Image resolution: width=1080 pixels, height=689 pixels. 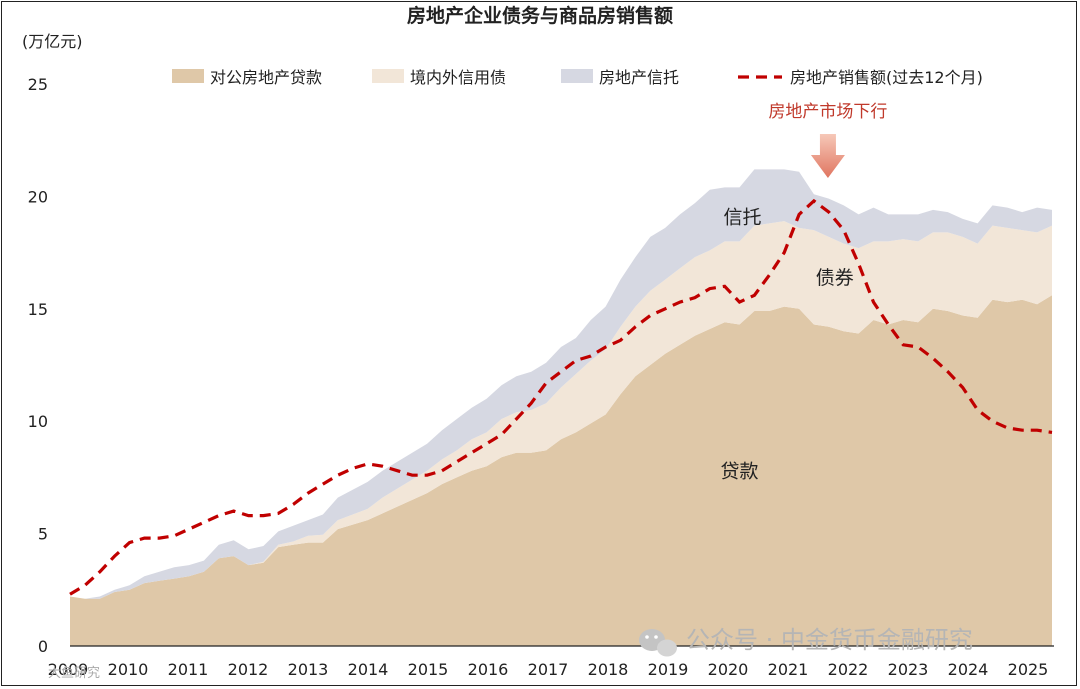 I want to click on y-tick-label: 10, so click(x=38, y=421).